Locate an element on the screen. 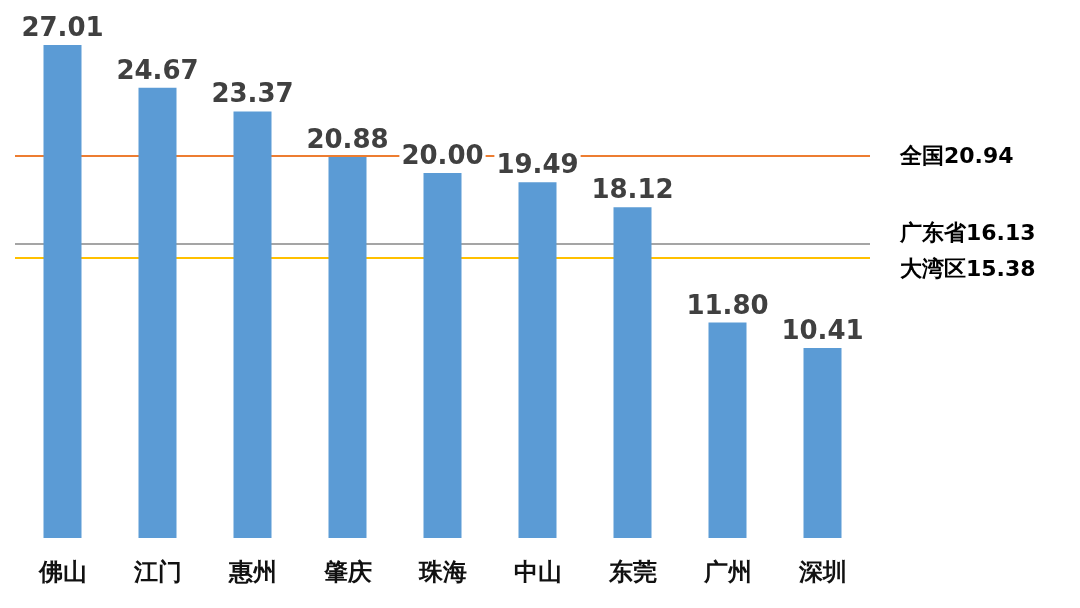 The width and height of the screenshot is (1080, 608). x-tick-label: 珠海 is located at coordinates (442, 572).